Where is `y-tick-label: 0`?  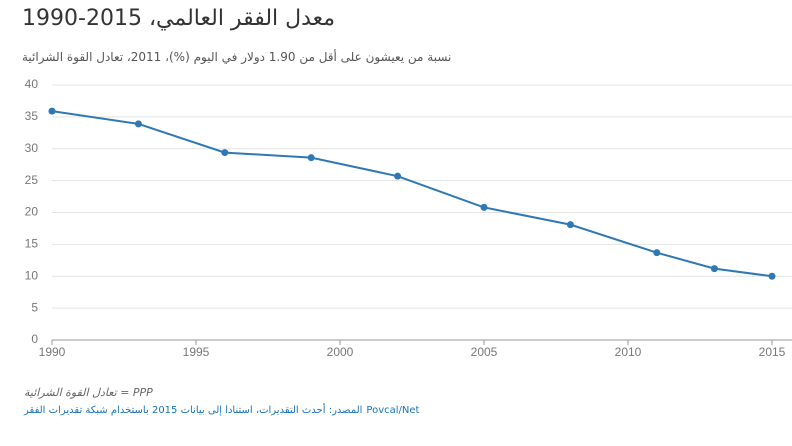 y-tick-label: 0 is located at coordinates (34, 339).